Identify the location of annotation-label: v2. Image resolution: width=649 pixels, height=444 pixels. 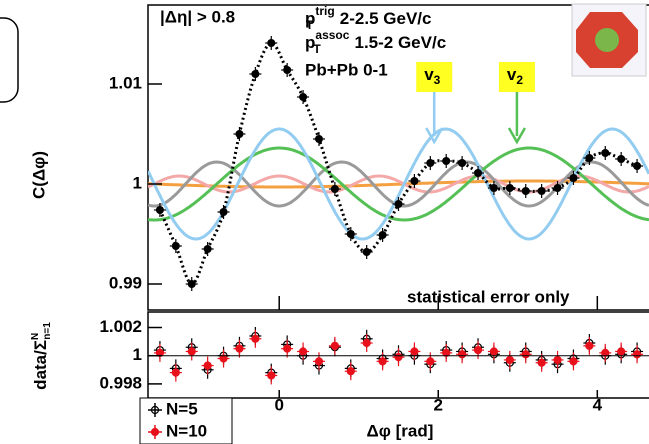
(515, 76).